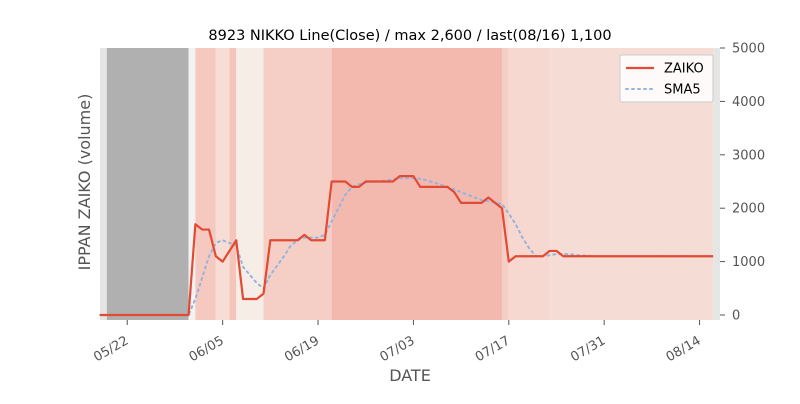 This screenshot has width=800, height=404. Describe the element at coordinates (736, 316) in the screenshot. I see `y-tick-label: 0` at that location.